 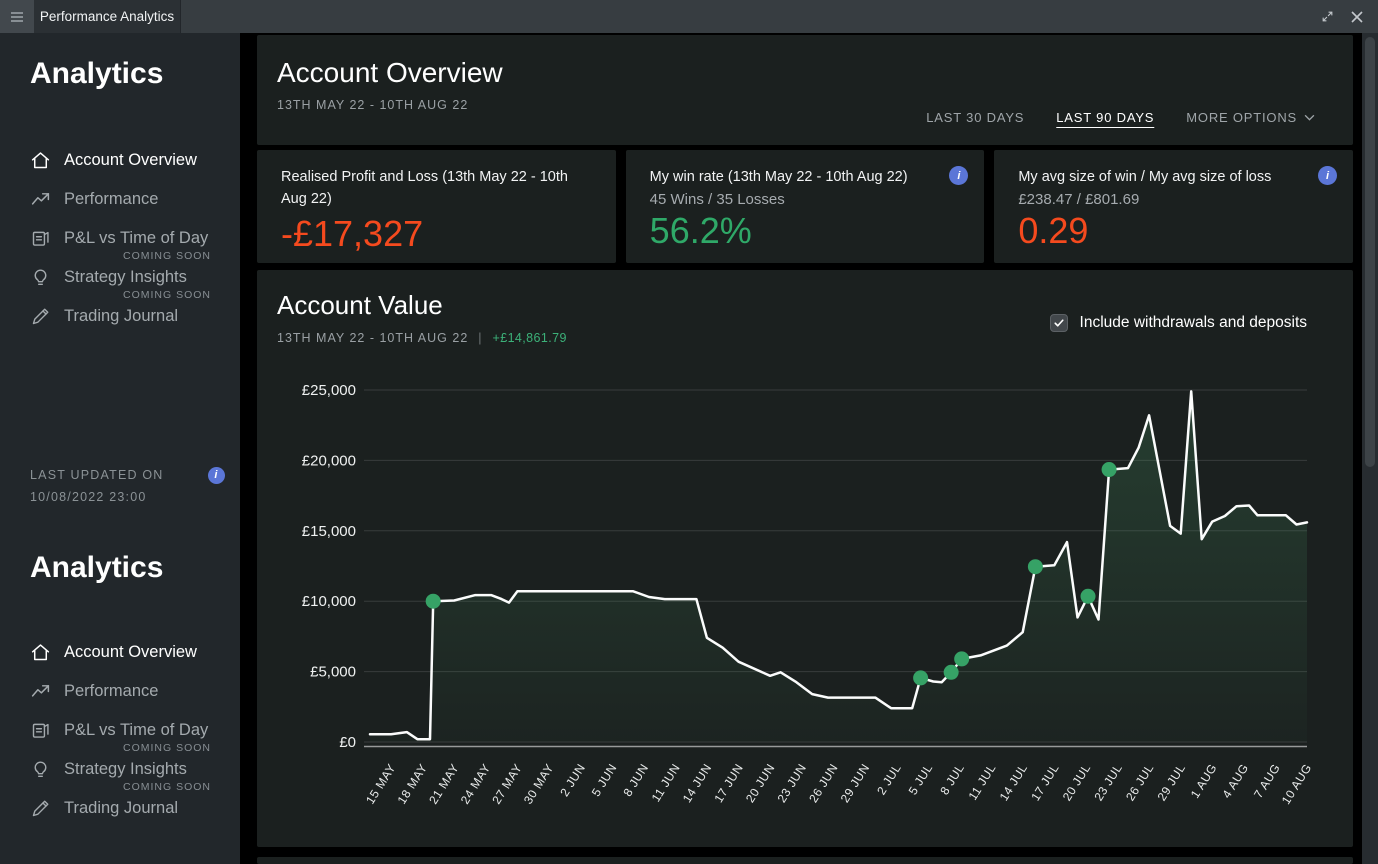 What do you see at coordinates (1058, 323) in the screenshot?
I see `checkbox-checked-icon` at bounding box center [1058, 323].